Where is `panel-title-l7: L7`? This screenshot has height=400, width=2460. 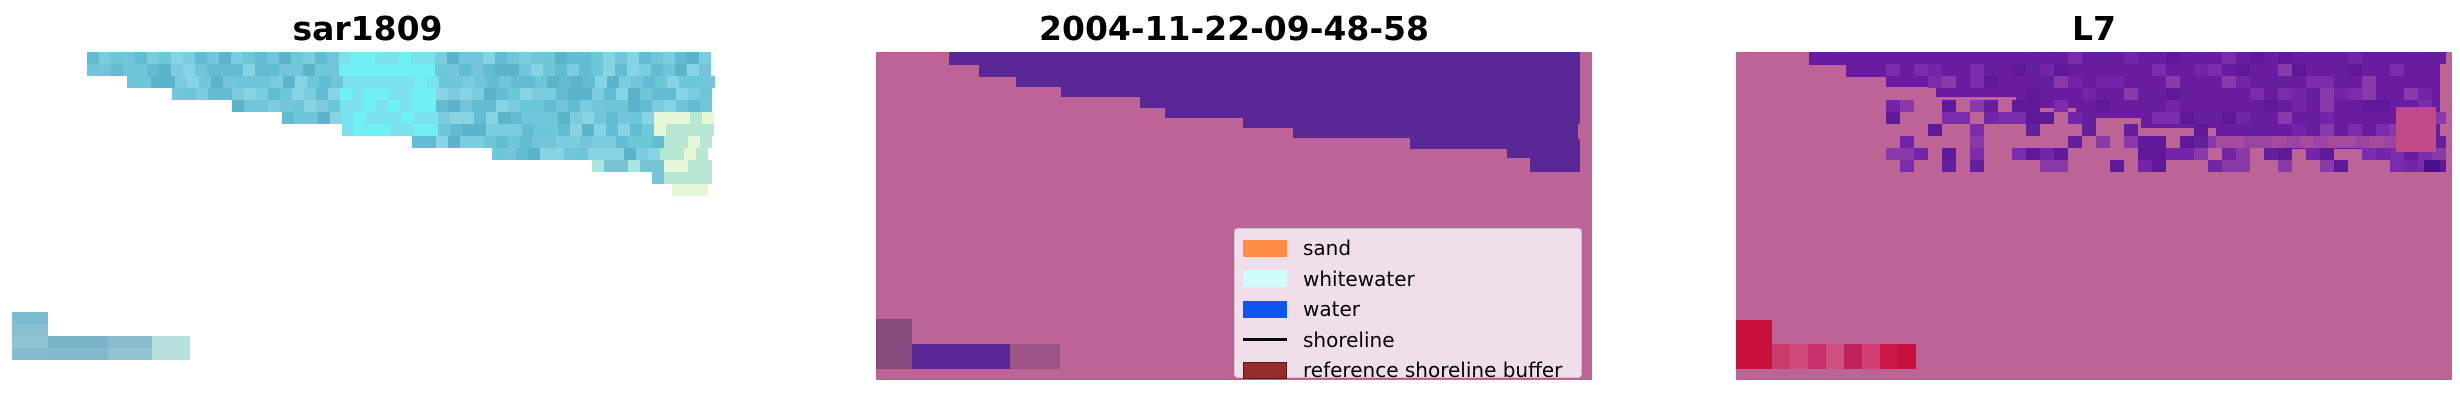
panel-title-l7: L7 is located at coordinates (2094, 28).